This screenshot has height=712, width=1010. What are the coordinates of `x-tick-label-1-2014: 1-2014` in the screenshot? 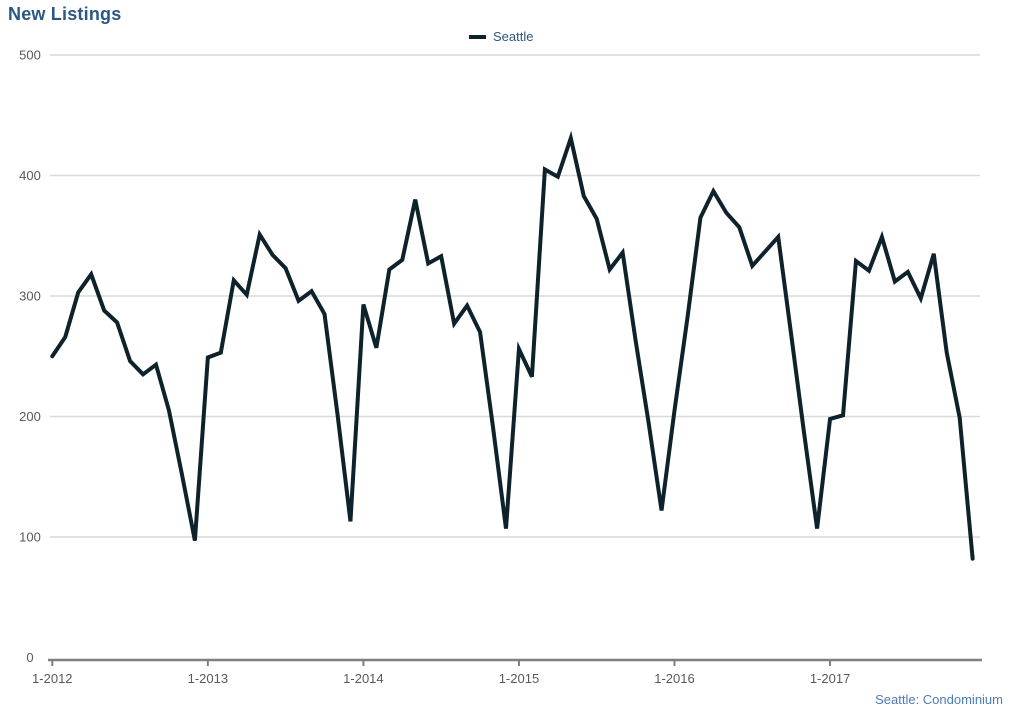 It's located at (363, 678).